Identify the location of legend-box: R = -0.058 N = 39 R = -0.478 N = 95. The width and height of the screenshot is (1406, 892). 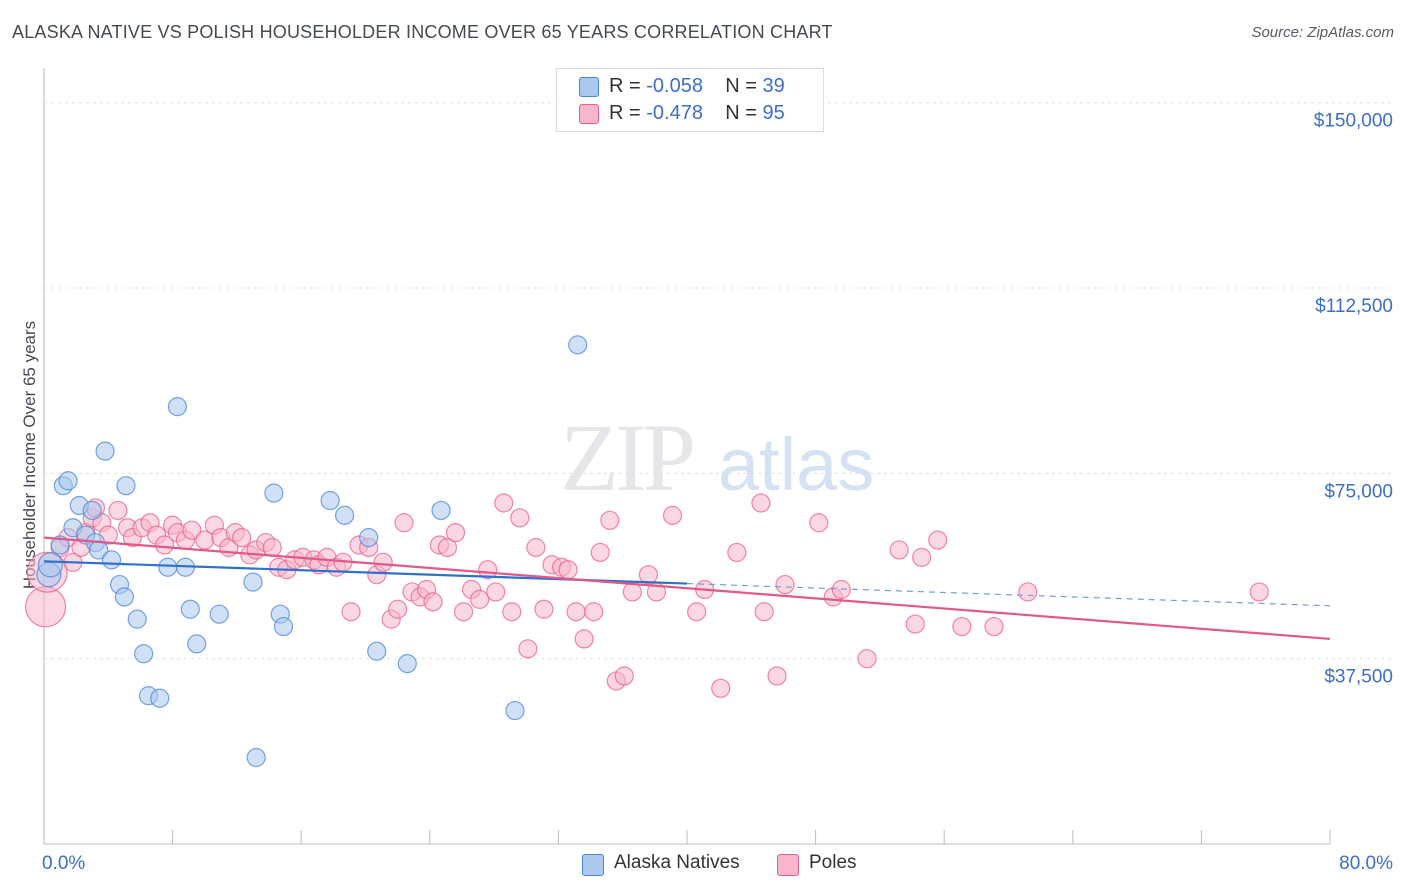
(690, 100).